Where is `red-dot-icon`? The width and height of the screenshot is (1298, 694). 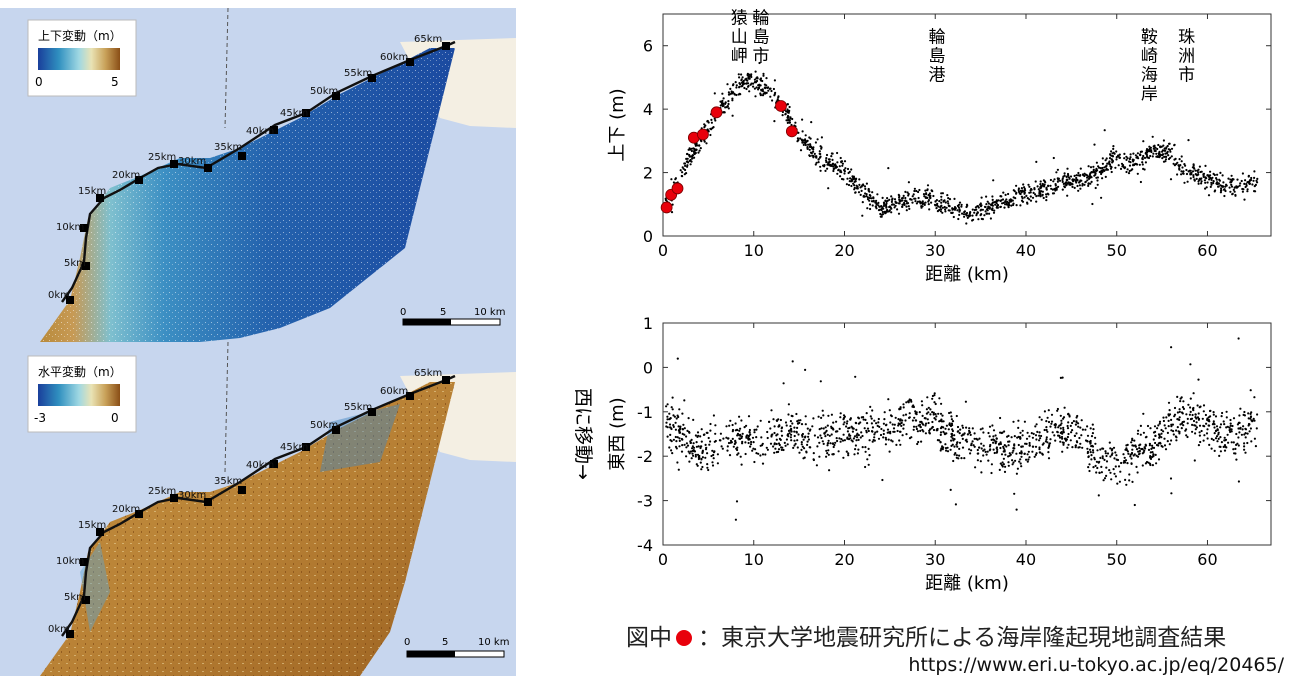
red-dot-icon is located at coordinates (684, 638).